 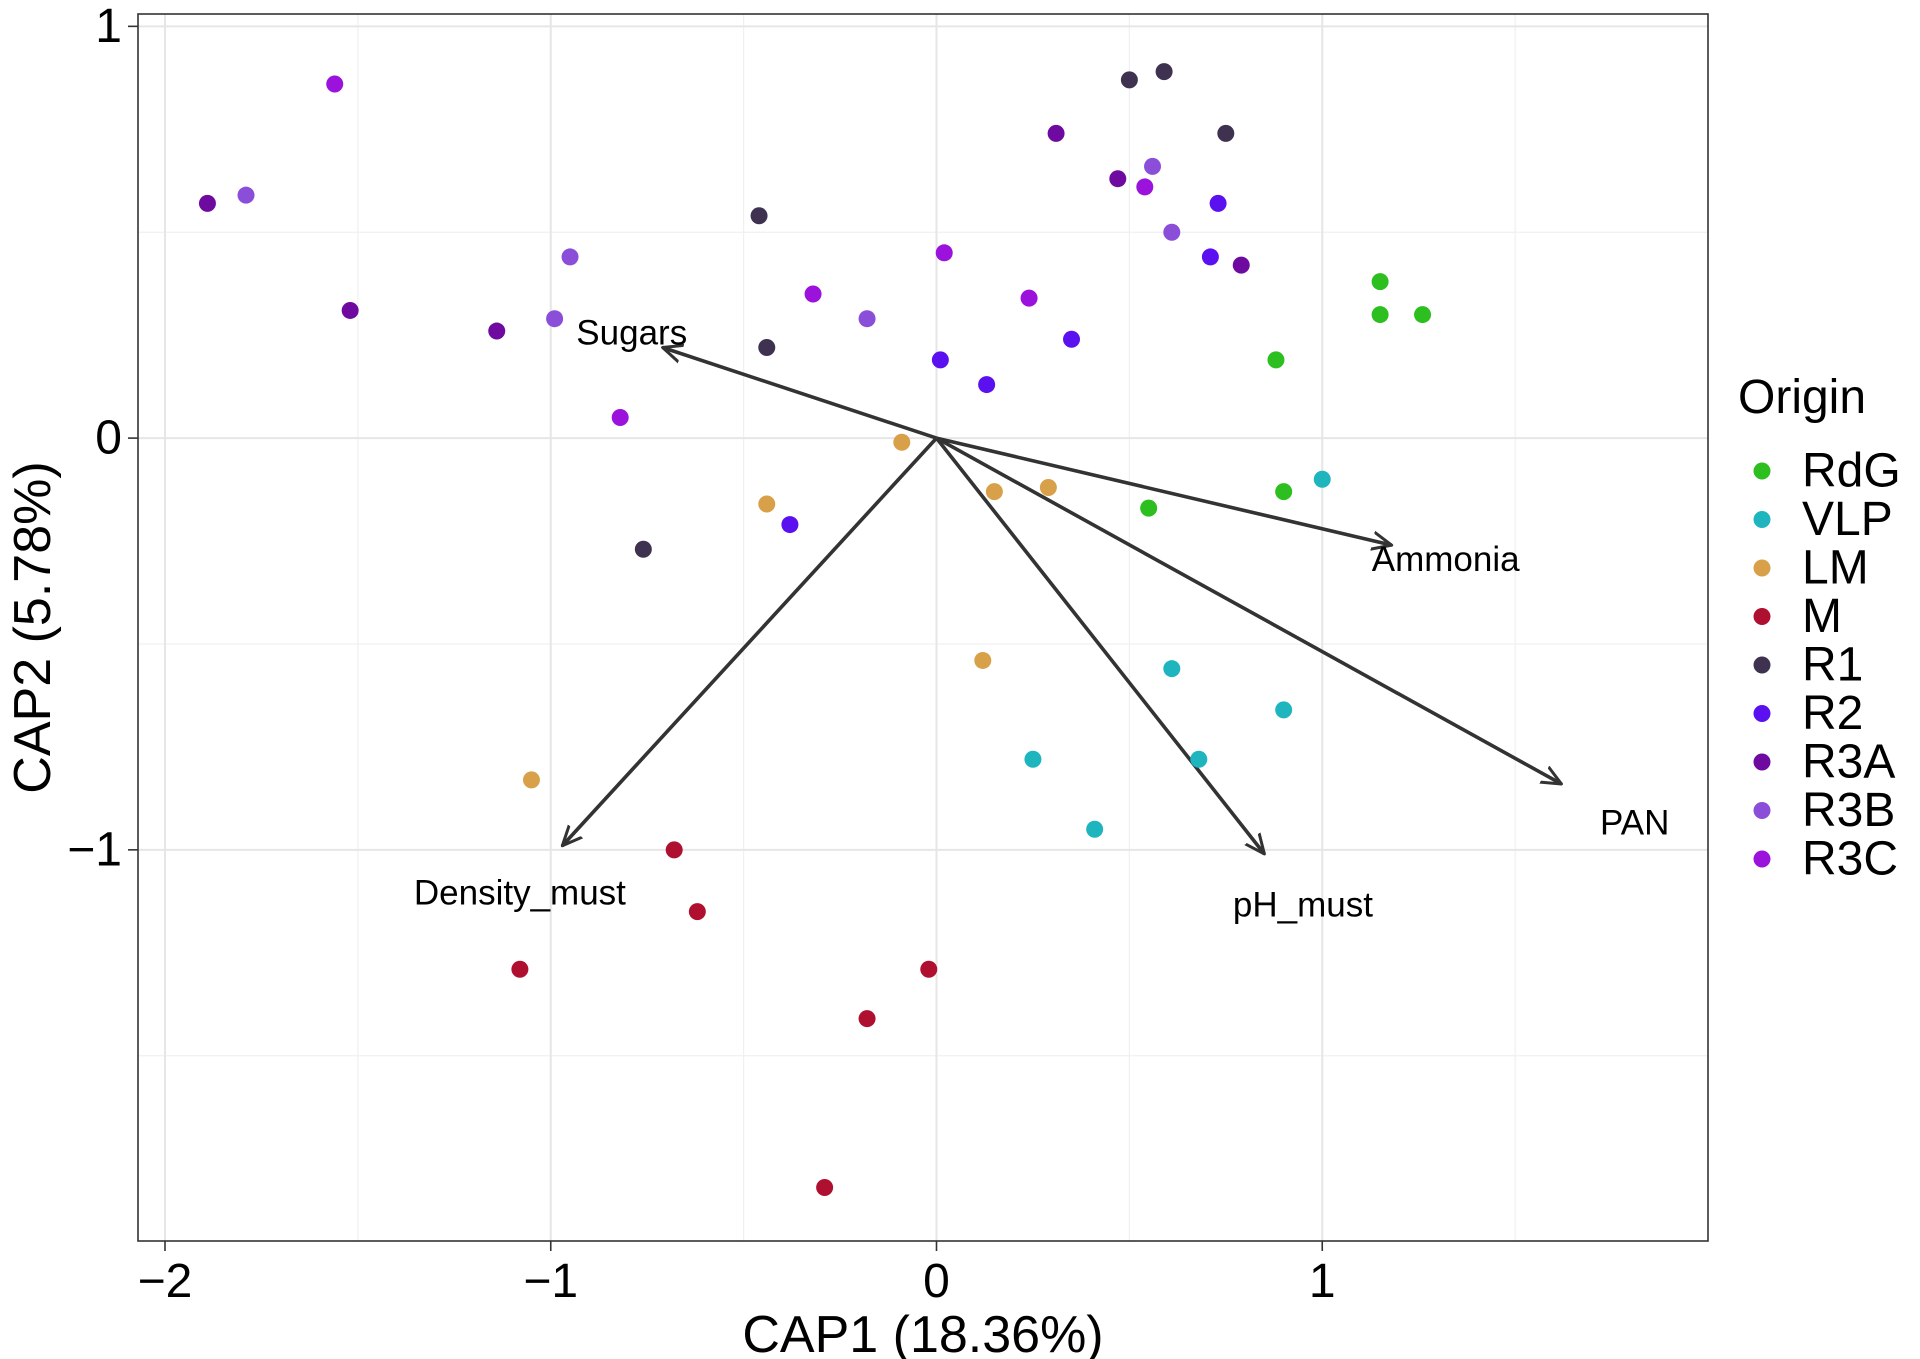 I want to click on arrow-pan, so click(x=1248, y=611).